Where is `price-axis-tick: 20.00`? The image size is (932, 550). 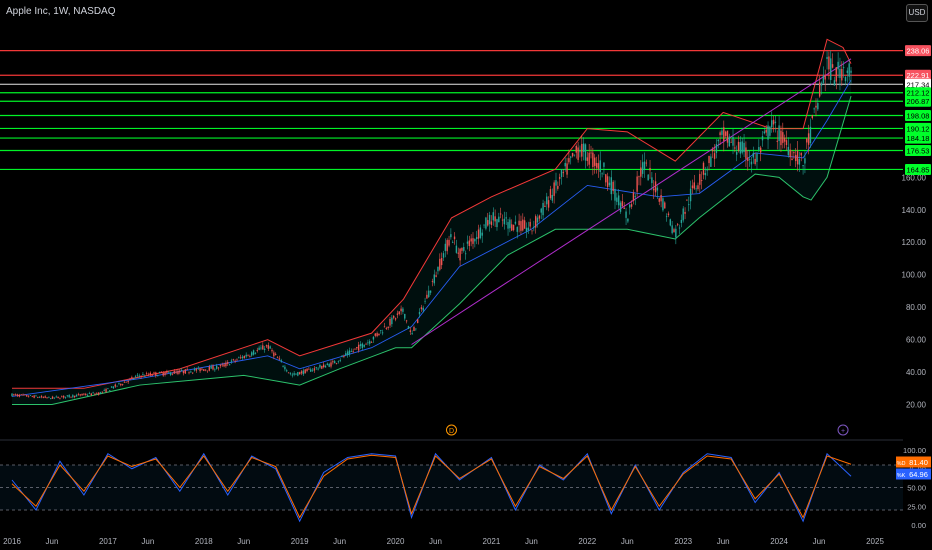
price-axis-tick: 20.00 is located at coordinates (916, 405).